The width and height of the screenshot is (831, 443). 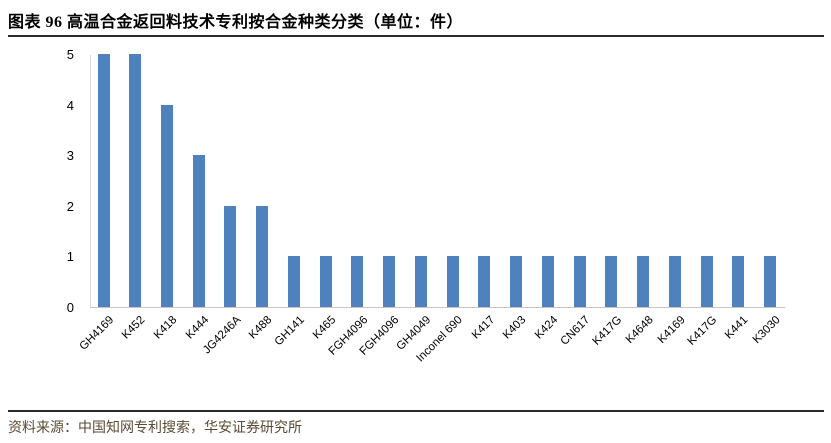 What do you see at coordinates (70, 307) in the screenshot?
I see `y-tick-label: 0` at bounding box center [70, 307].